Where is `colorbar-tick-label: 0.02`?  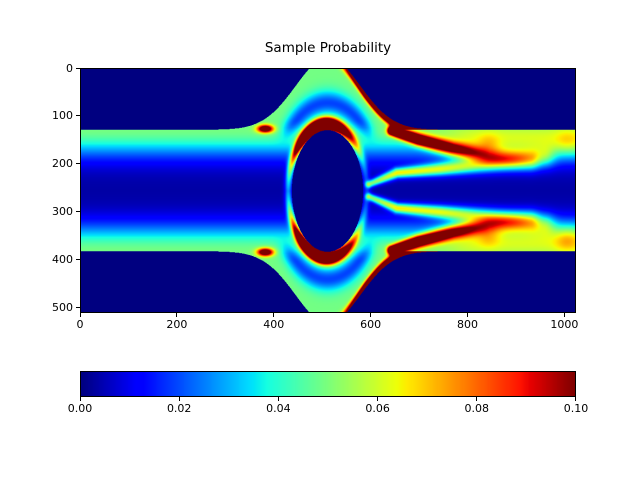 colorbar-tick-label: 0.02 is located at coordinates (179, 408).